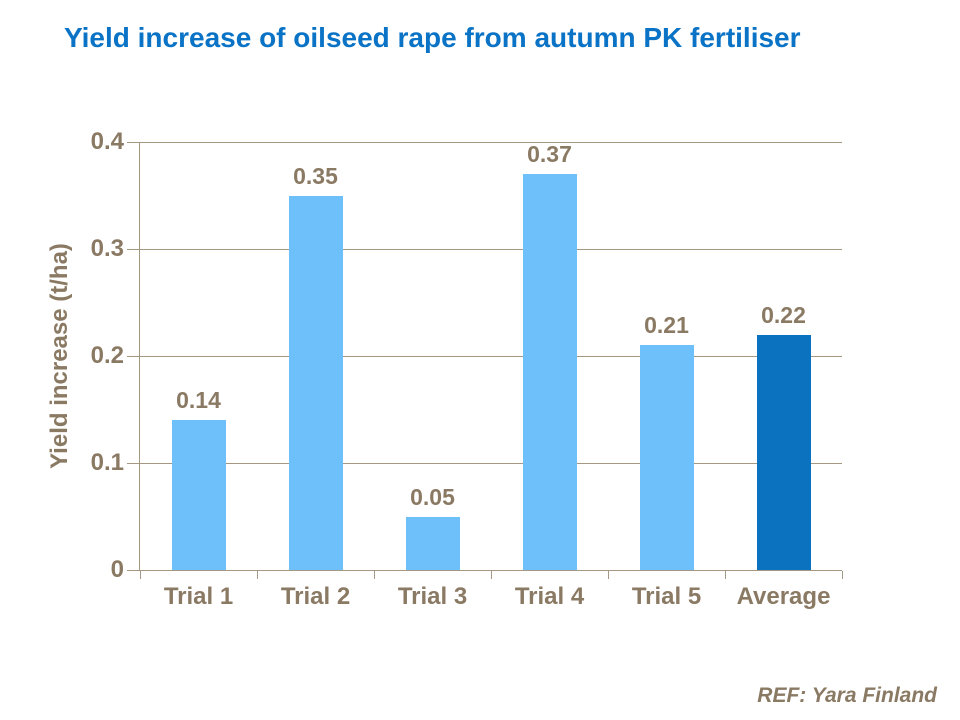  What do you see at coordinates (117, 569) in the screenshot?
I see `y-axis-tick-label: 0` at bounding box center [117, 569].